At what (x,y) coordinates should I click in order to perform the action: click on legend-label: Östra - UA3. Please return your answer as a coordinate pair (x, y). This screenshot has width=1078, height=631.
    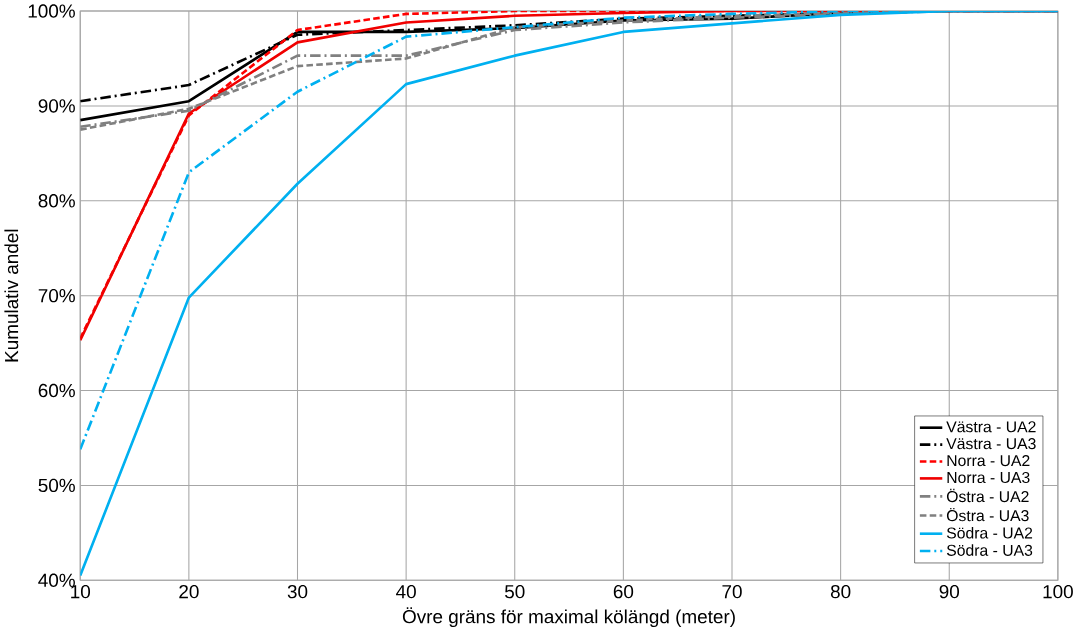
    Looking at the image, I should click on (987, 514).